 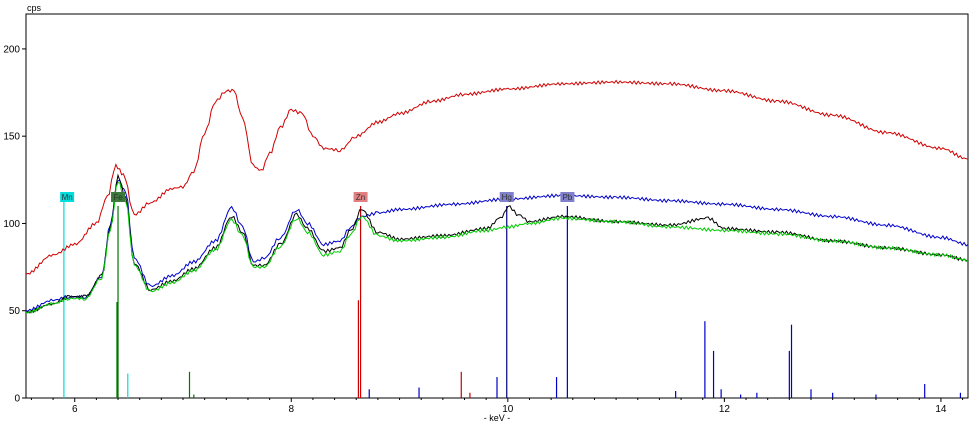 I want to click on element-label-fe: Fe, so click(x=118, y=197).